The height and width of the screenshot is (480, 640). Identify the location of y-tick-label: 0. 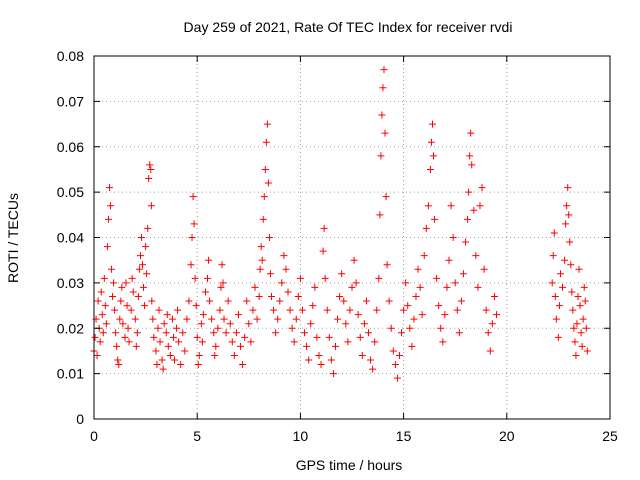
(80, 419).